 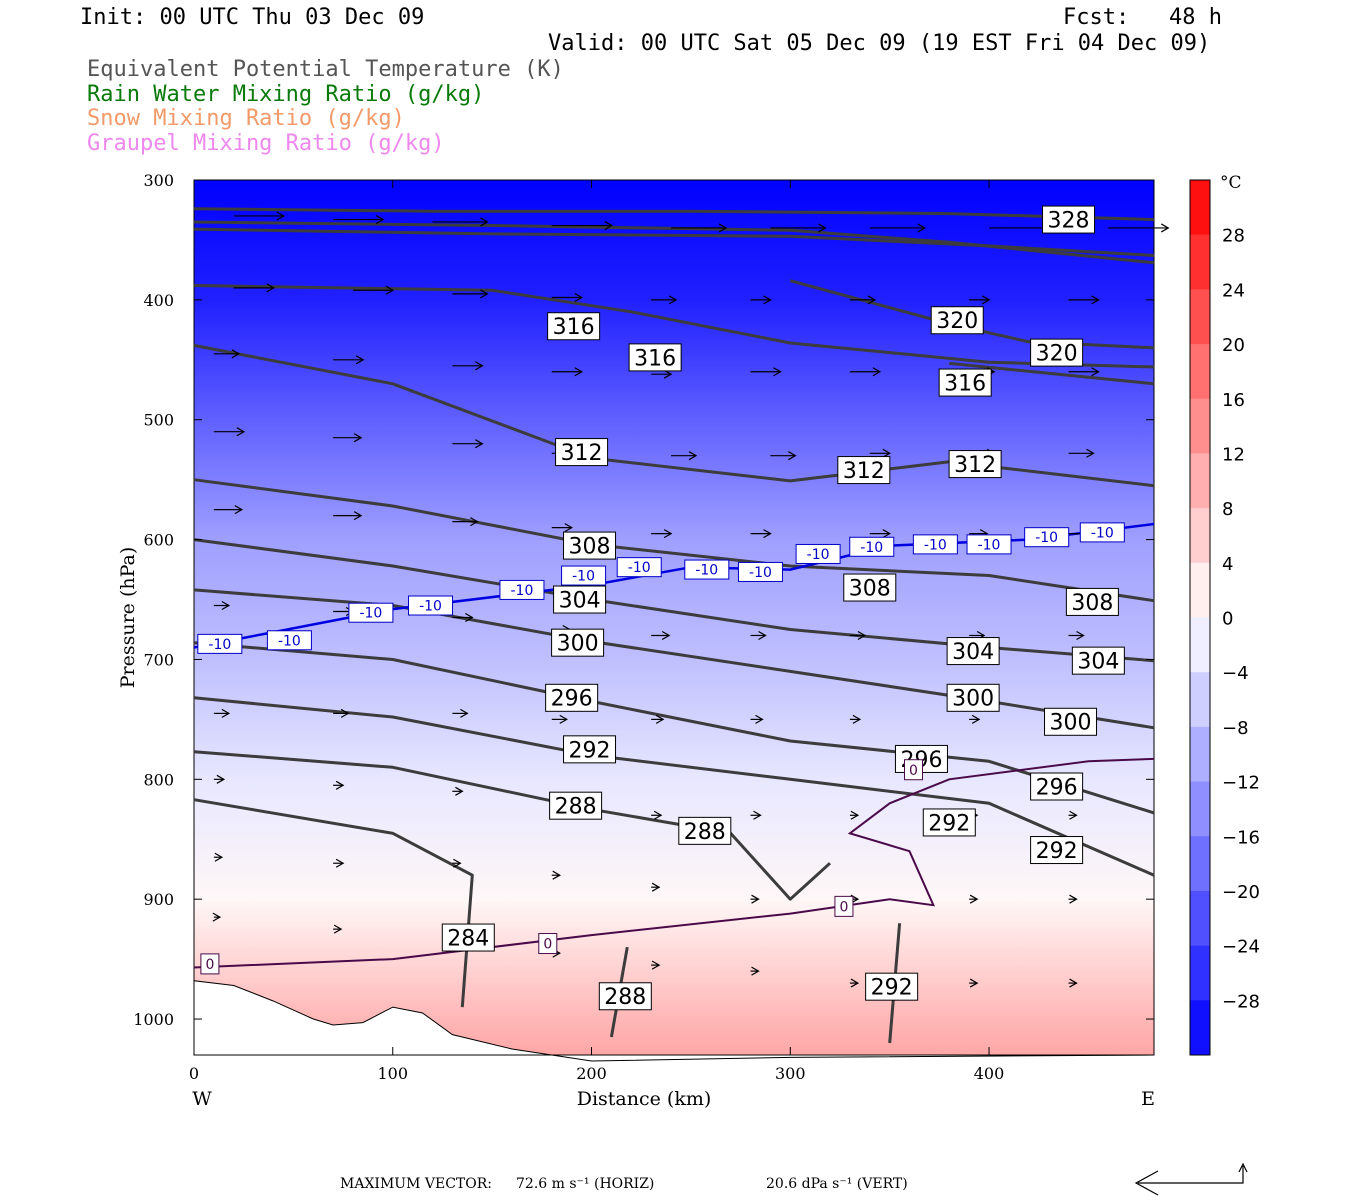 What do you see at coordinates (158, 420) in the screenshot?
I see `y-tick-label: 500` at bounding box center [158, 420].